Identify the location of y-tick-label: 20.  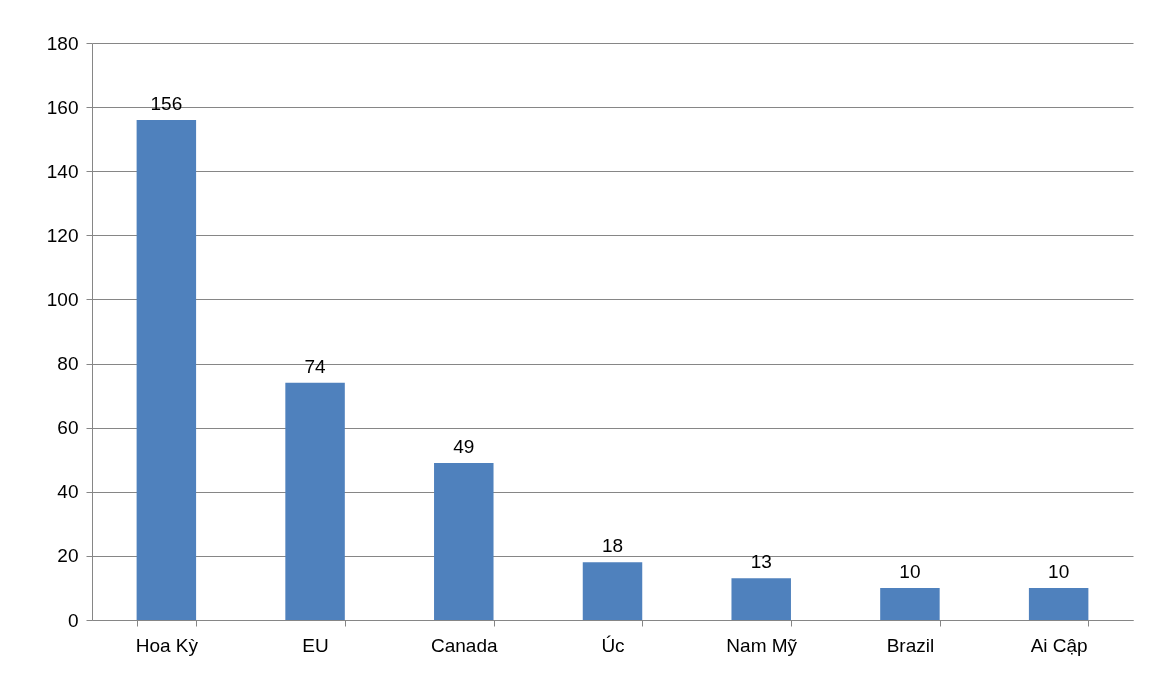
(68, 556).